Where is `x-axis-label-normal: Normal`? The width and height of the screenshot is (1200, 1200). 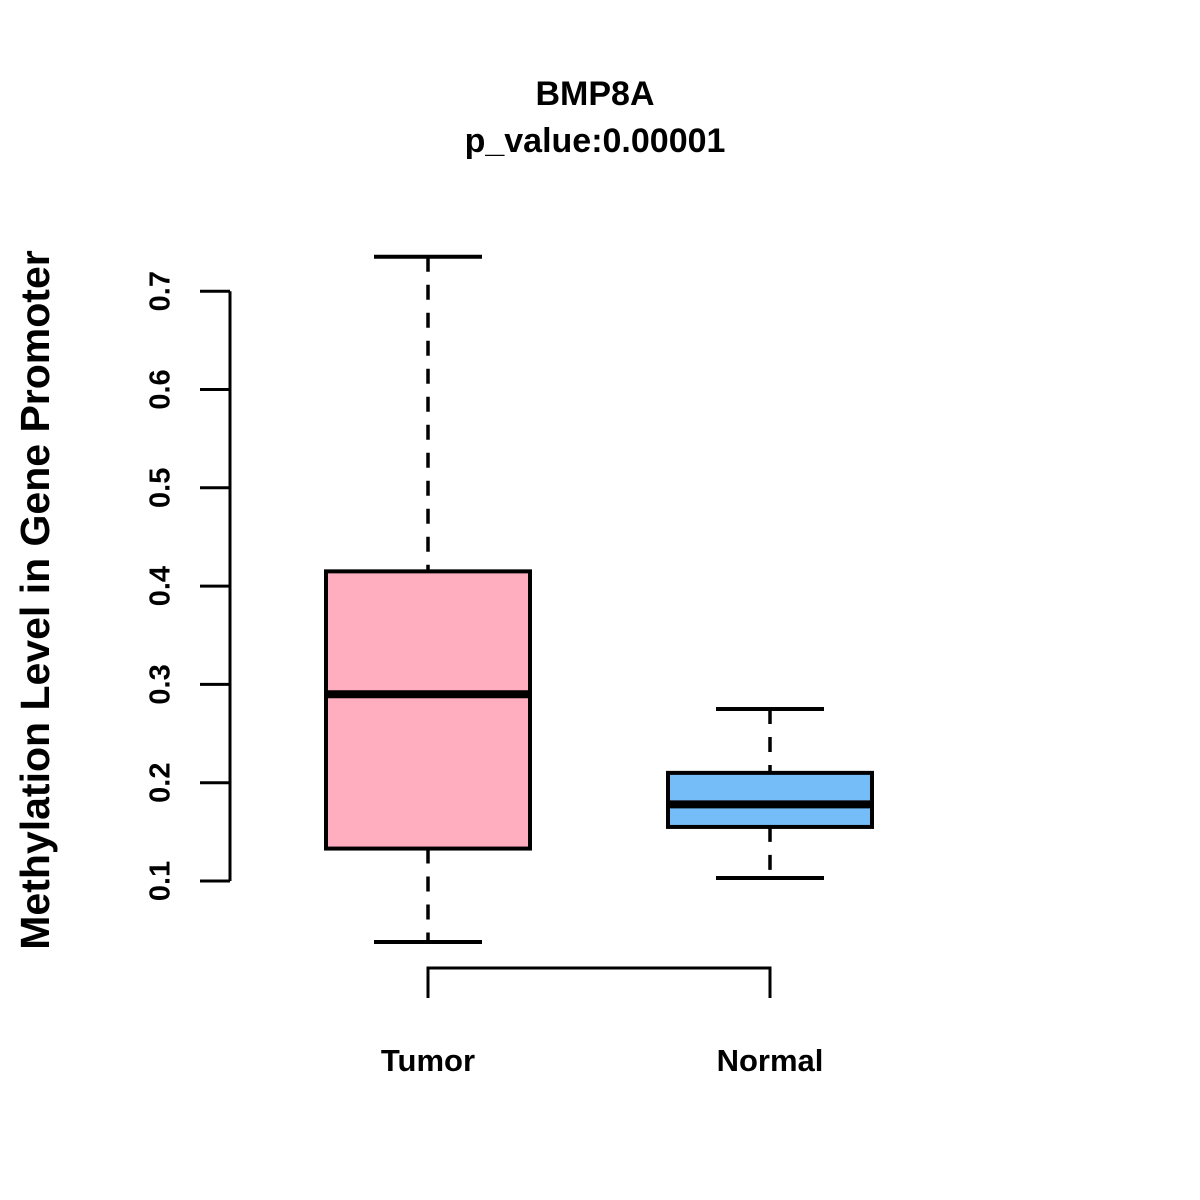
x-axis-label-normal: Normal is located at coordinates (770, 1060).